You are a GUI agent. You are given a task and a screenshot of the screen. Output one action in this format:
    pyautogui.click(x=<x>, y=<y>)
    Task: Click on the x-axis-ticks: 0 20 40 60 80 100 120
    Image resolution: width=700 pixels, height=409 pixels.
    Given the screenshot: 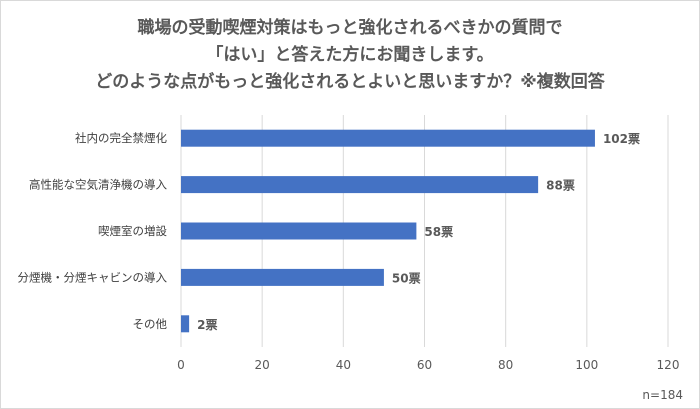 What is the action you would take?
    pyautogui.click(x=428, y=365)
    